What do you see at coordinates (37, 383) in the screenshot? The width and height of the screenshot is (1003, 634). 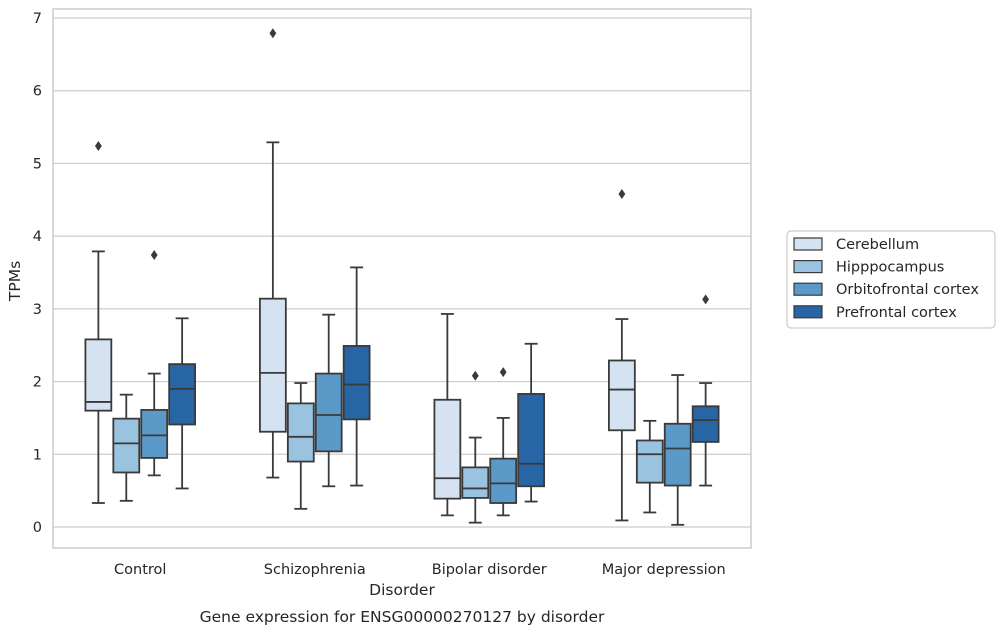 I see `y-tick-label: 2` at bounding box center [37, 383].